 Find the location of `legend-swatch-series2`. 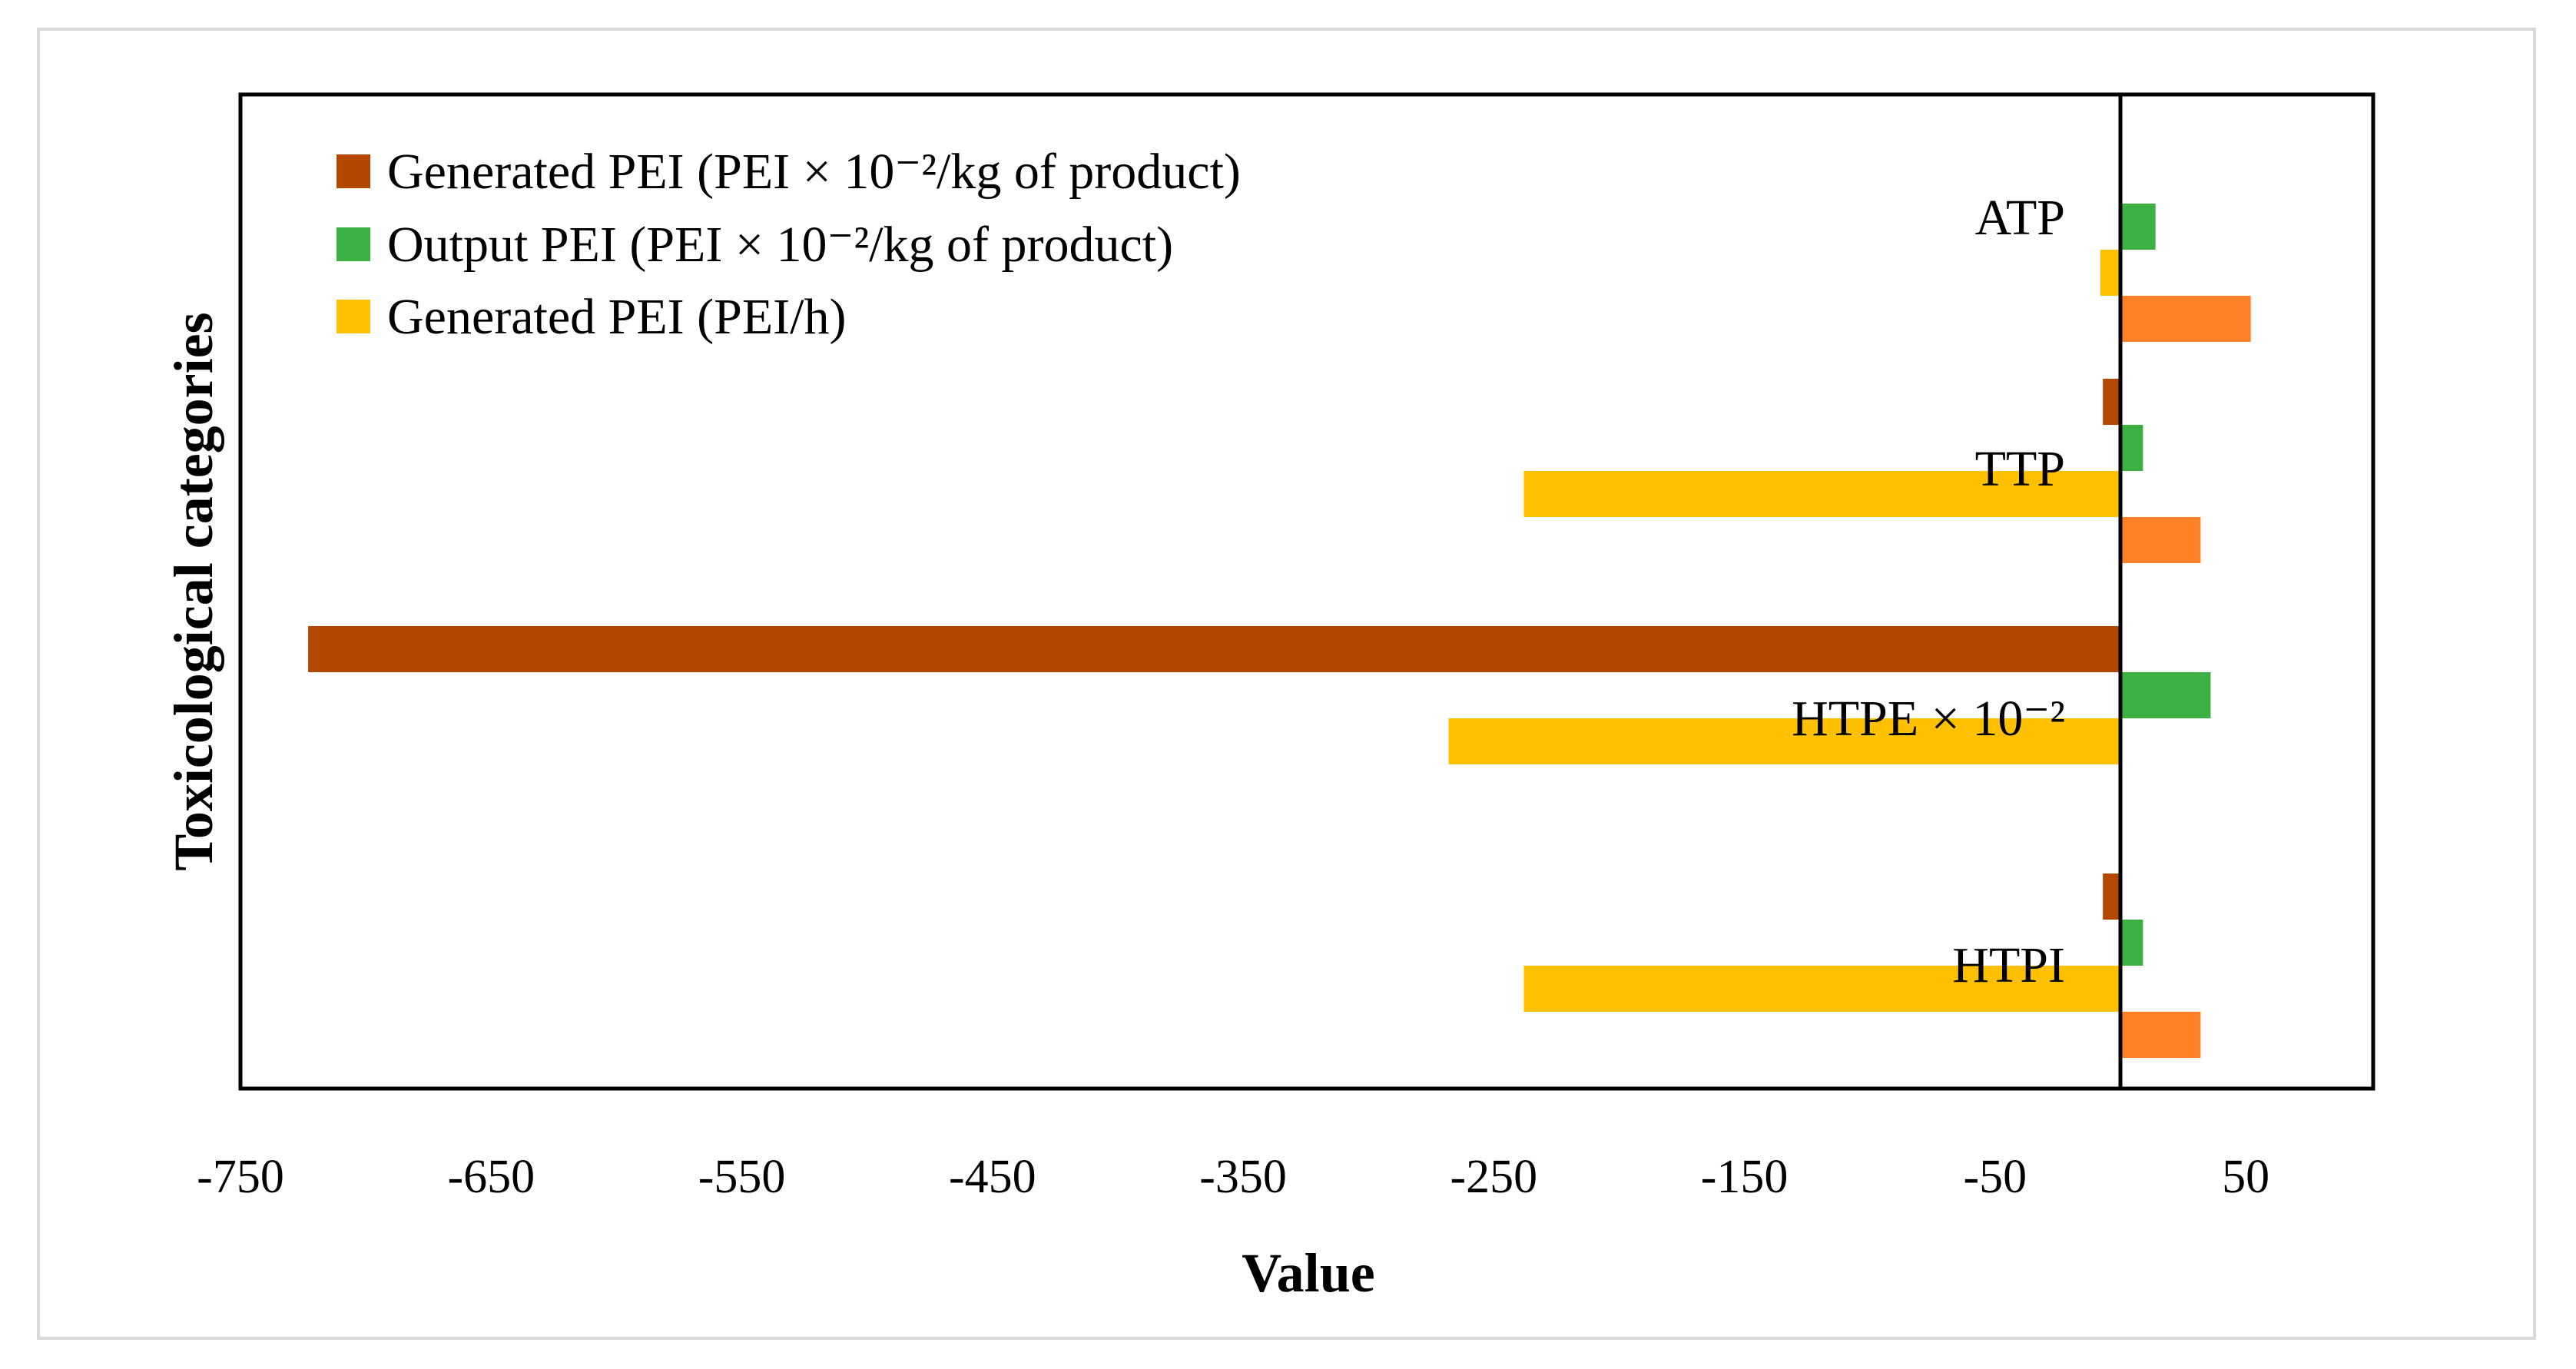

legend-swatch-series2 is located at coordinates (353, 244).